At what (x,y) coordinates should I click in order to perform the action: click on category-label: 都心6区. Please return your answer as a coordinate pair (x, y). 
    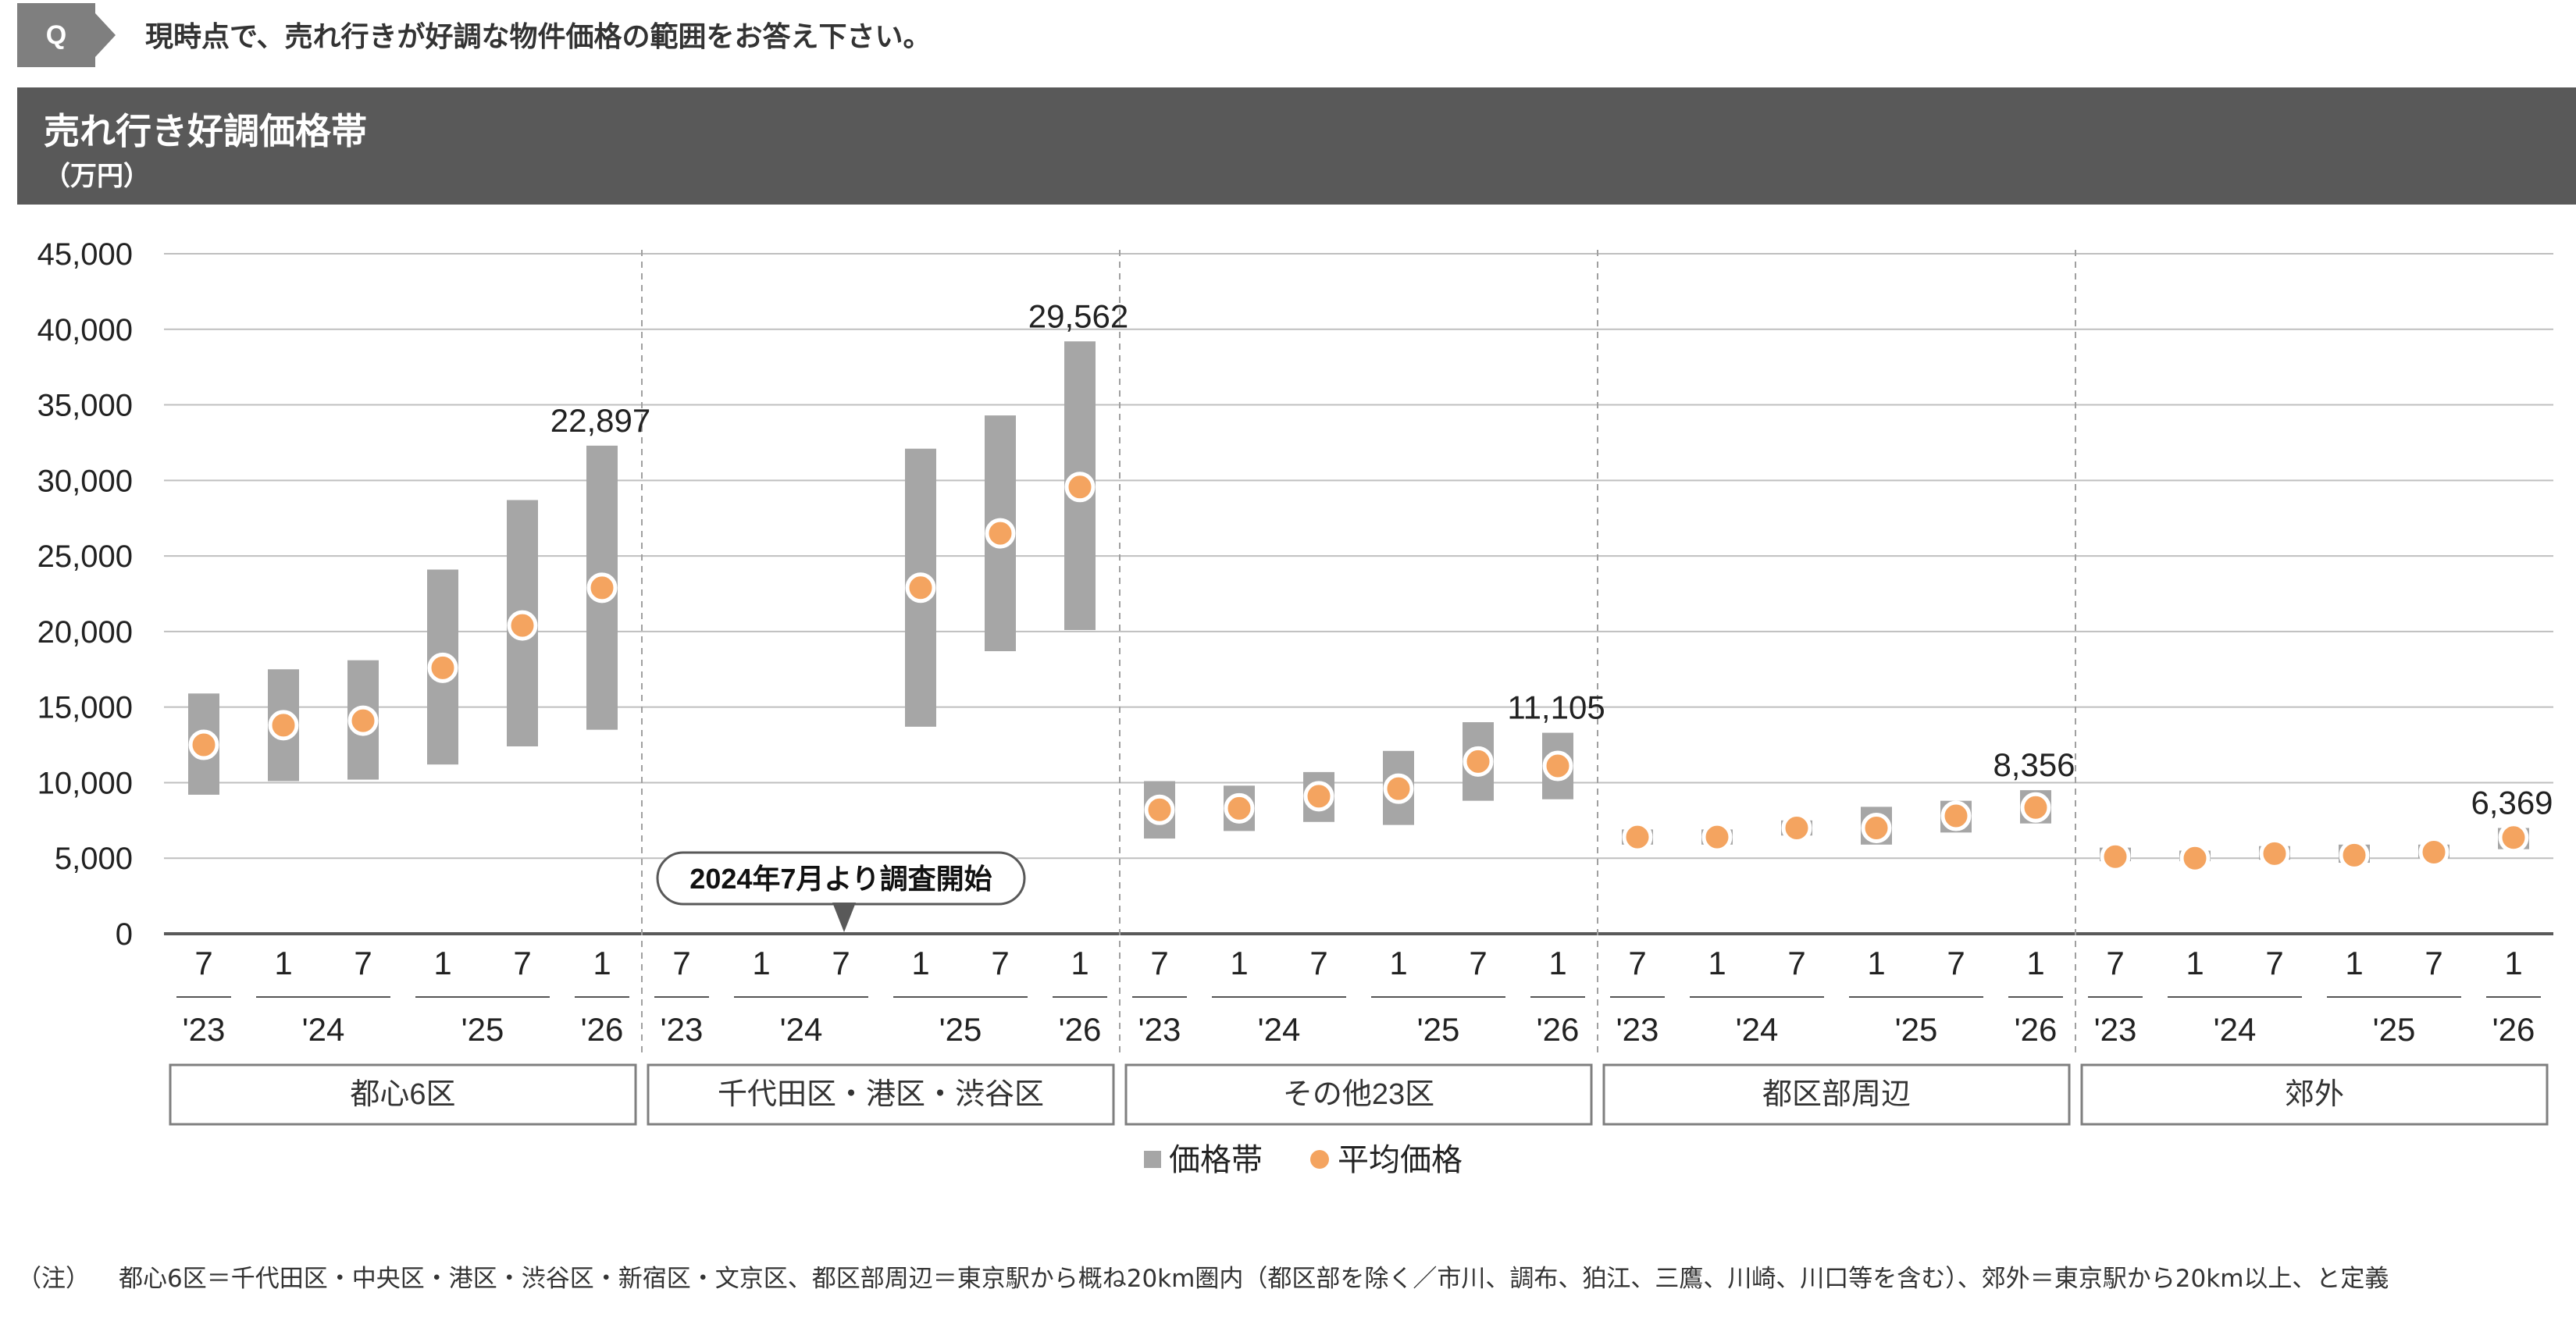
    Looking at the image, I should click on (402, 1094).